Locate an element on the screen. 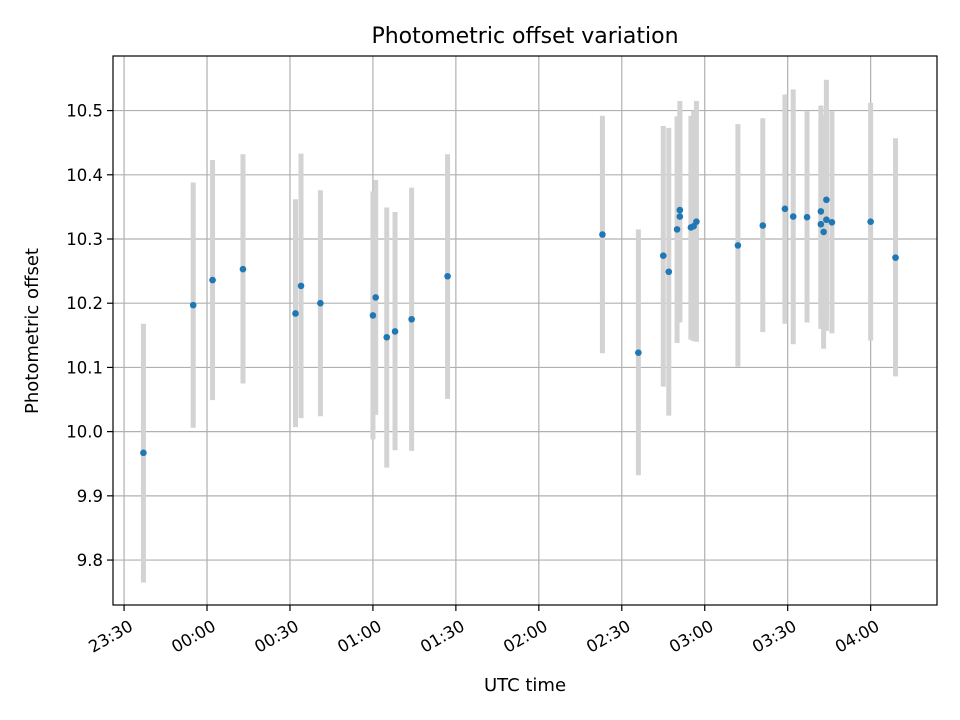 This screenshot has width=960, height=720. x-axis-label: UTC time is located at coordinates (525, 685).